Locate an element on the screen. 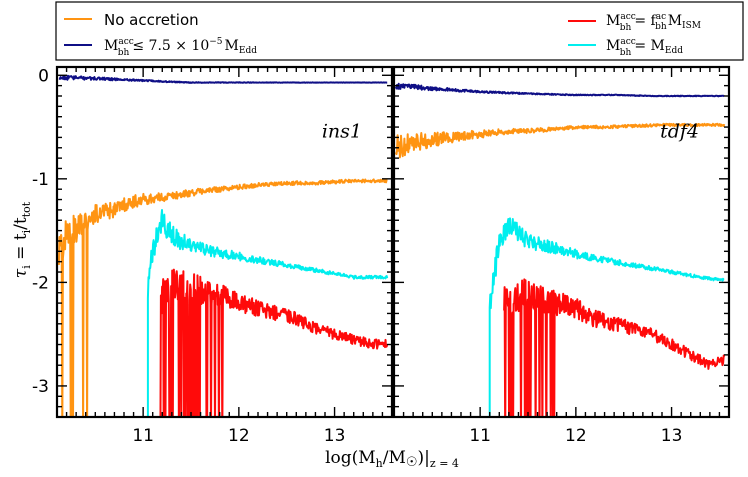 This screenshot has height=477, width=748. y-tick-label: -3 is located at coordinates (40, 387).